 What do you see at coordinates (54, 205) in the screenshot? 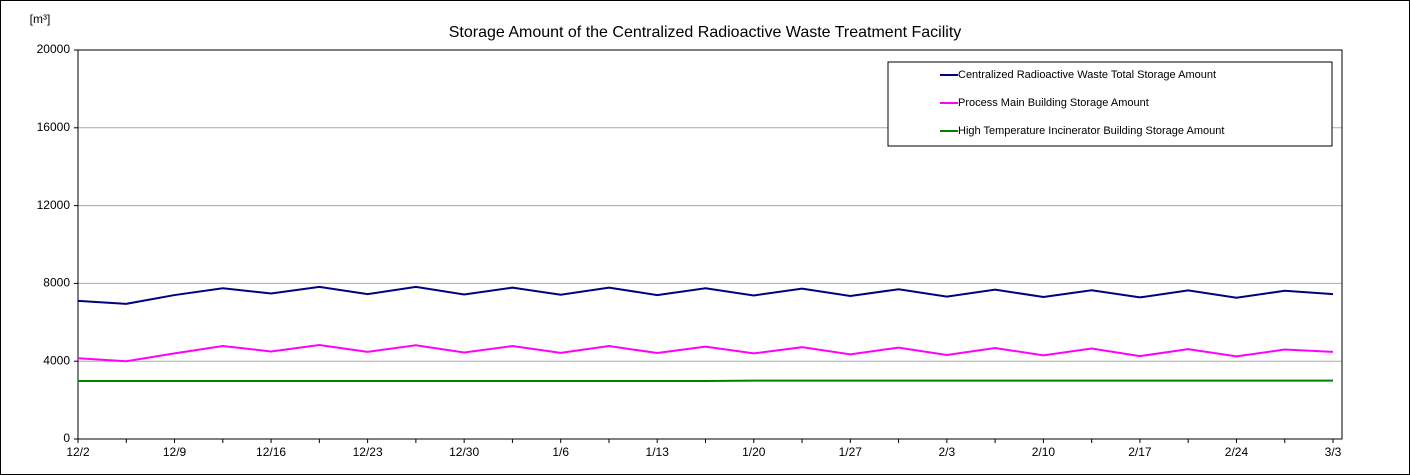
I see `y-tick-label: 12000` at bounding box center [54, 205].